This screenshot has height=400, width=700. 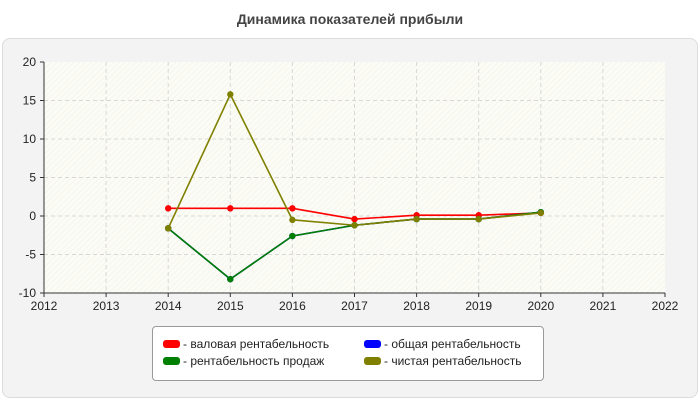 What do you see at coordinates (30, 255) in the screenshot?
I see `y-tick-label: -5` at bounding box center [30, 255].